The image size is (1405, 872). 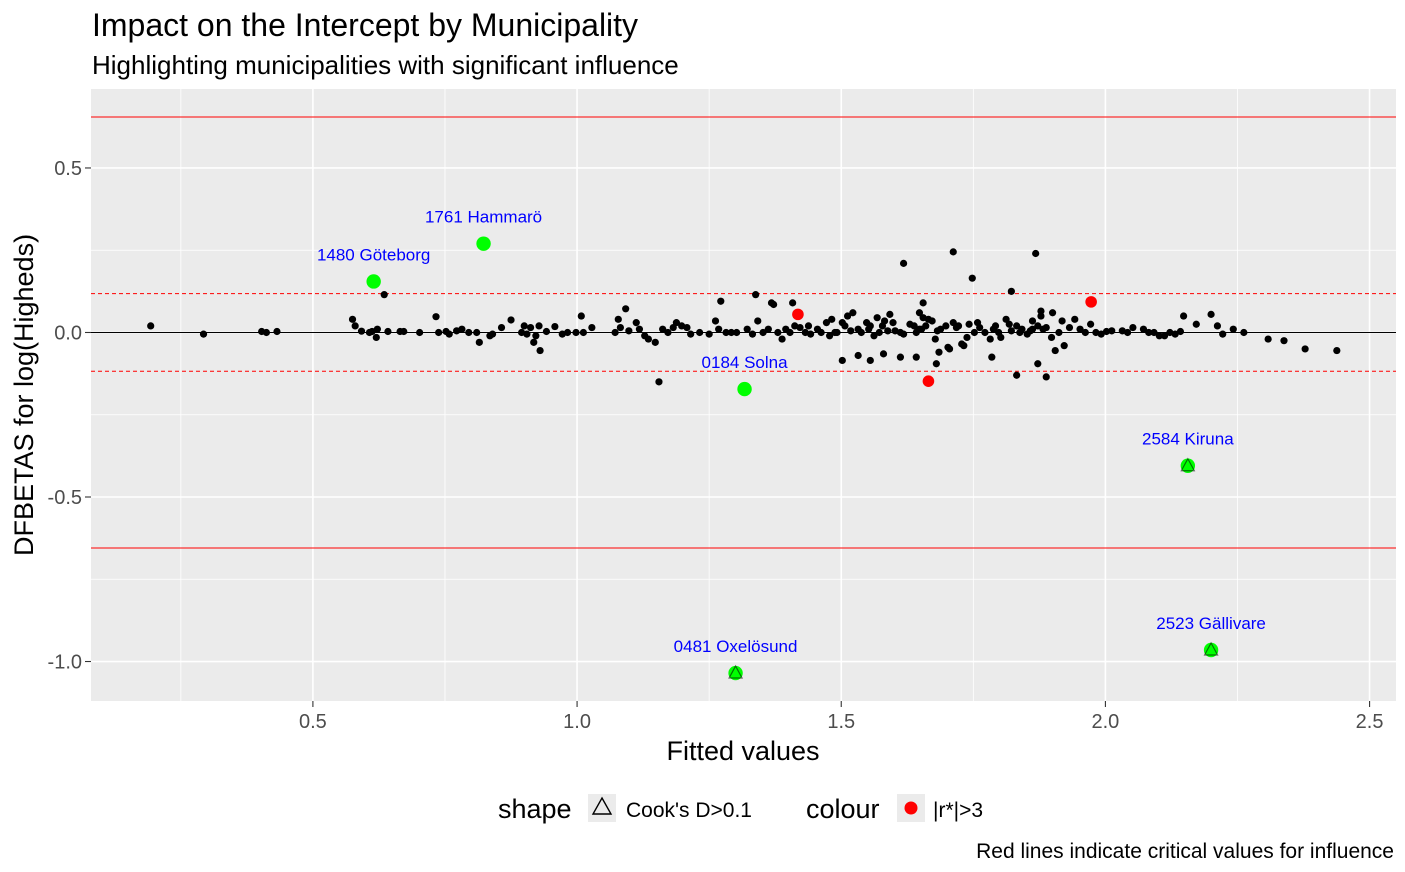 What do you see at coordinates (1370, 722) in the screenshot?
I see `x-tick-label: 2.5` at bounding box center [1370, 722].